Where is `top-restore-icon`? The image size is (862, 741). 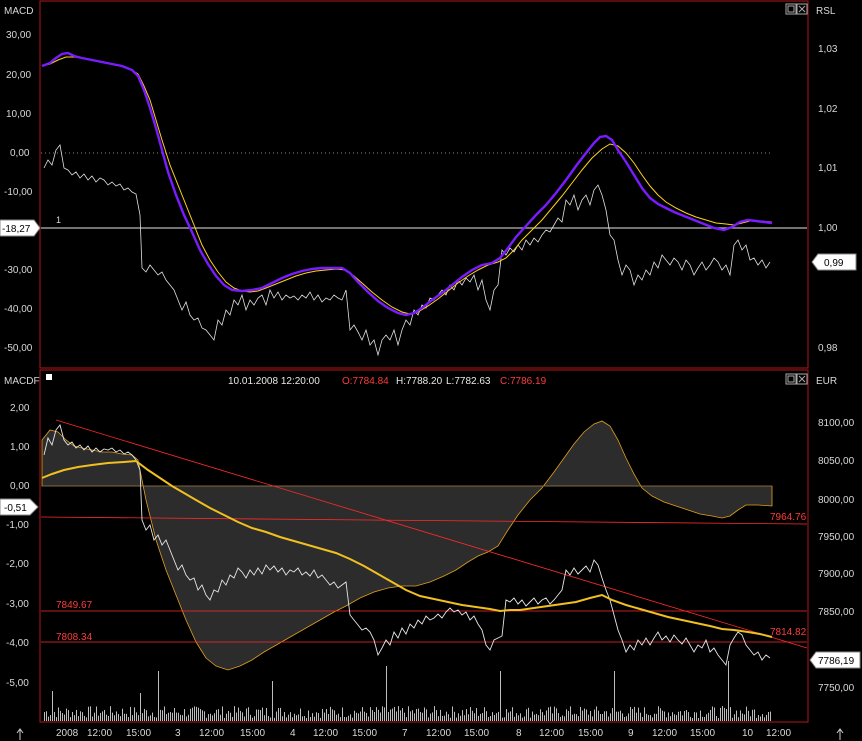 top-restore-icon is located at coordinates (791, 9).